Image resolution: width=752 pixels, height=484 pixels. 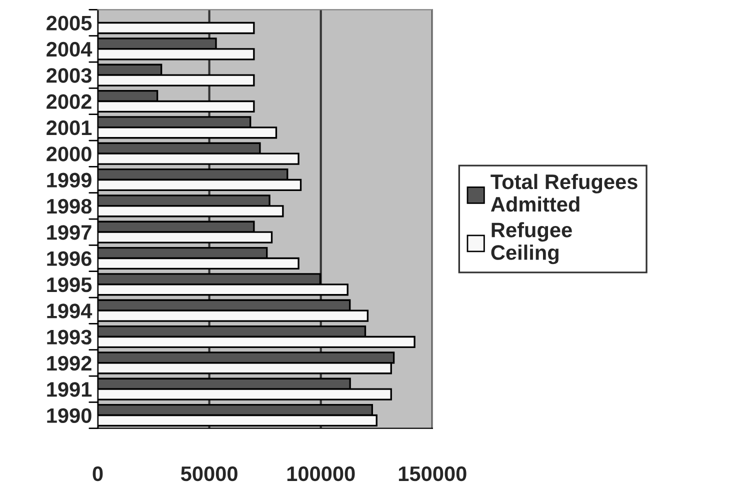 What do you see at coordinates (69, 180) in the screenshot?
I see `y-tick-label: 1999` at bounding box center [69, 180].